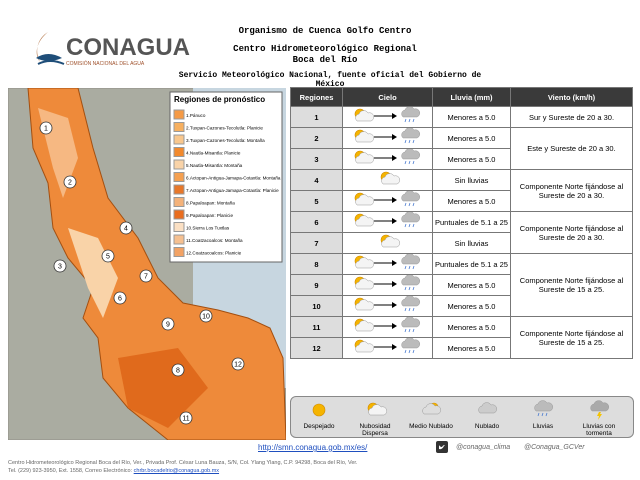 The height and width of the screenshot is (480, 640). Describe the element at coordinates (554, 447) in the screenshot. I see `twitter-handle: @Conagua_GCVer` at that location.